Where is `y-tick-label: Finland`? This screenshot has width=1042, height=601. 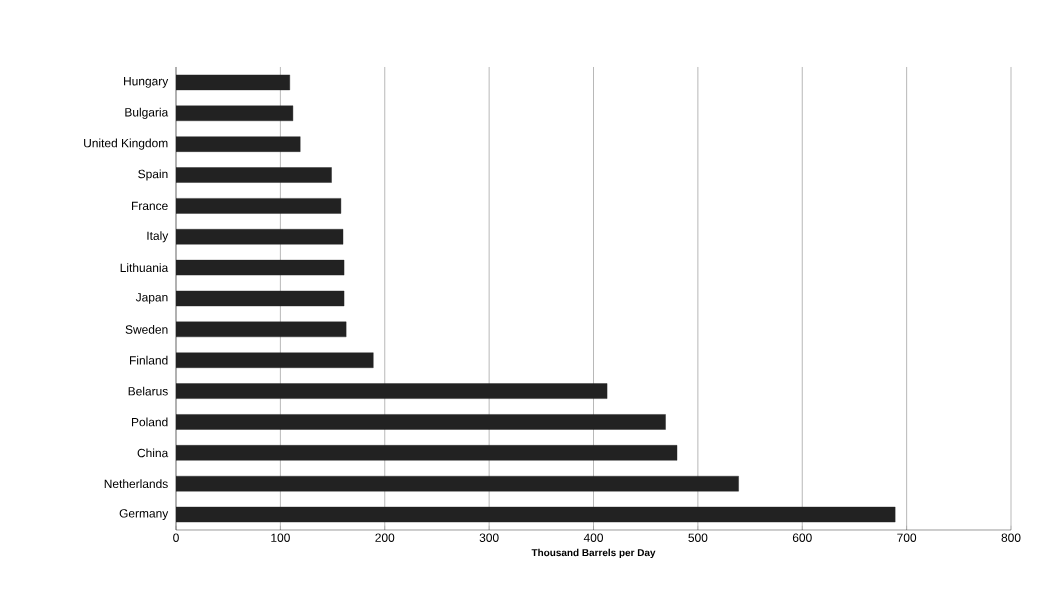
y-tick-label: Finland is located at coordinates (149, 360).